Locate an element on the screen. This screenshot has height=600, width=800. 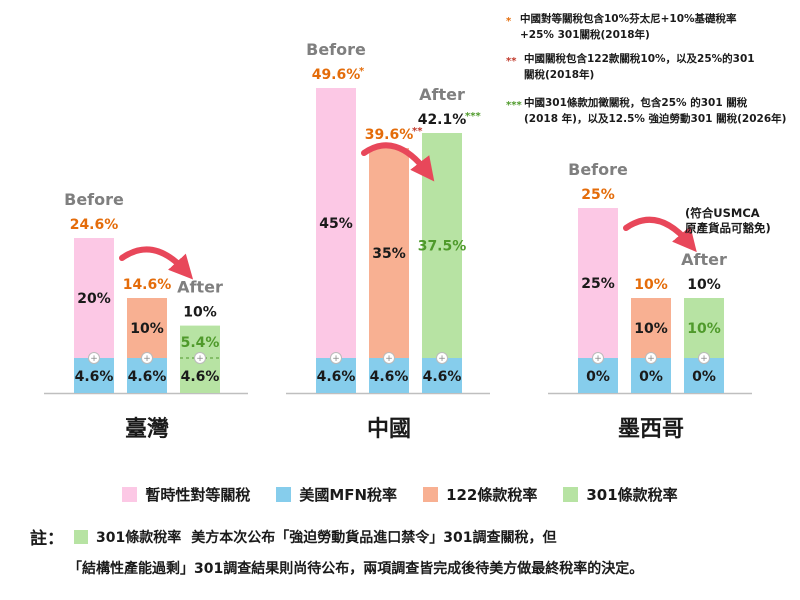
legend-label-reciprocal: 暫時性對等關稅 is located at coordinates (198, 494).